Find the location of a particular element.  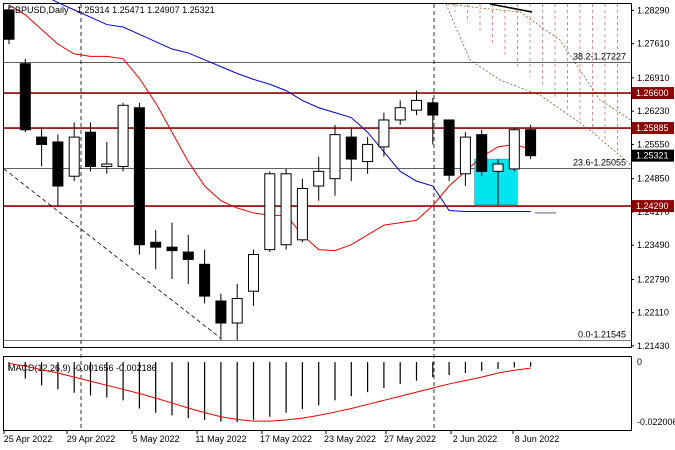

price-tick-label-5: 1.24850 is located at coordinates (653, 179).